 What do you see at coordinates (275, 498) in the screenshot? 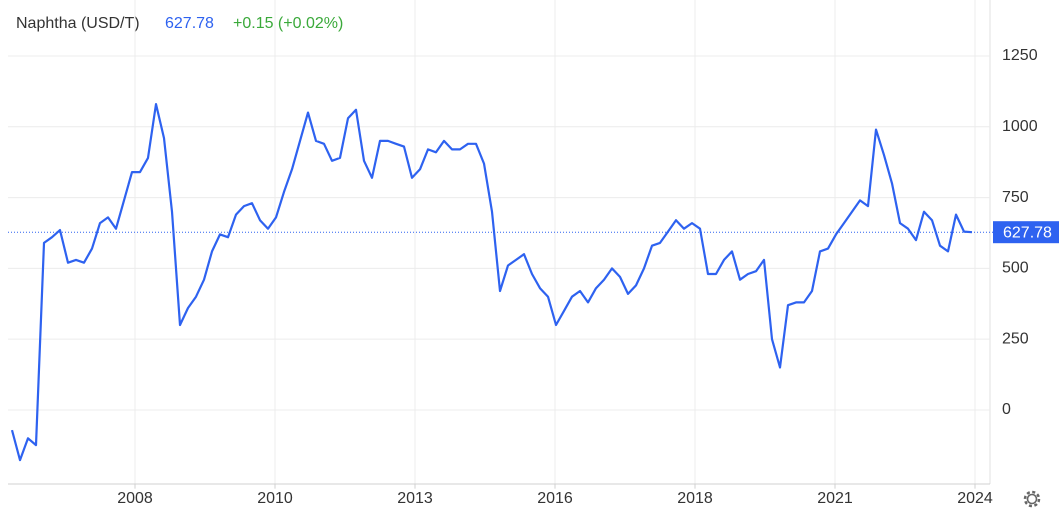
I see `x-tick-label: 2010` at bounding box center [275, 498].